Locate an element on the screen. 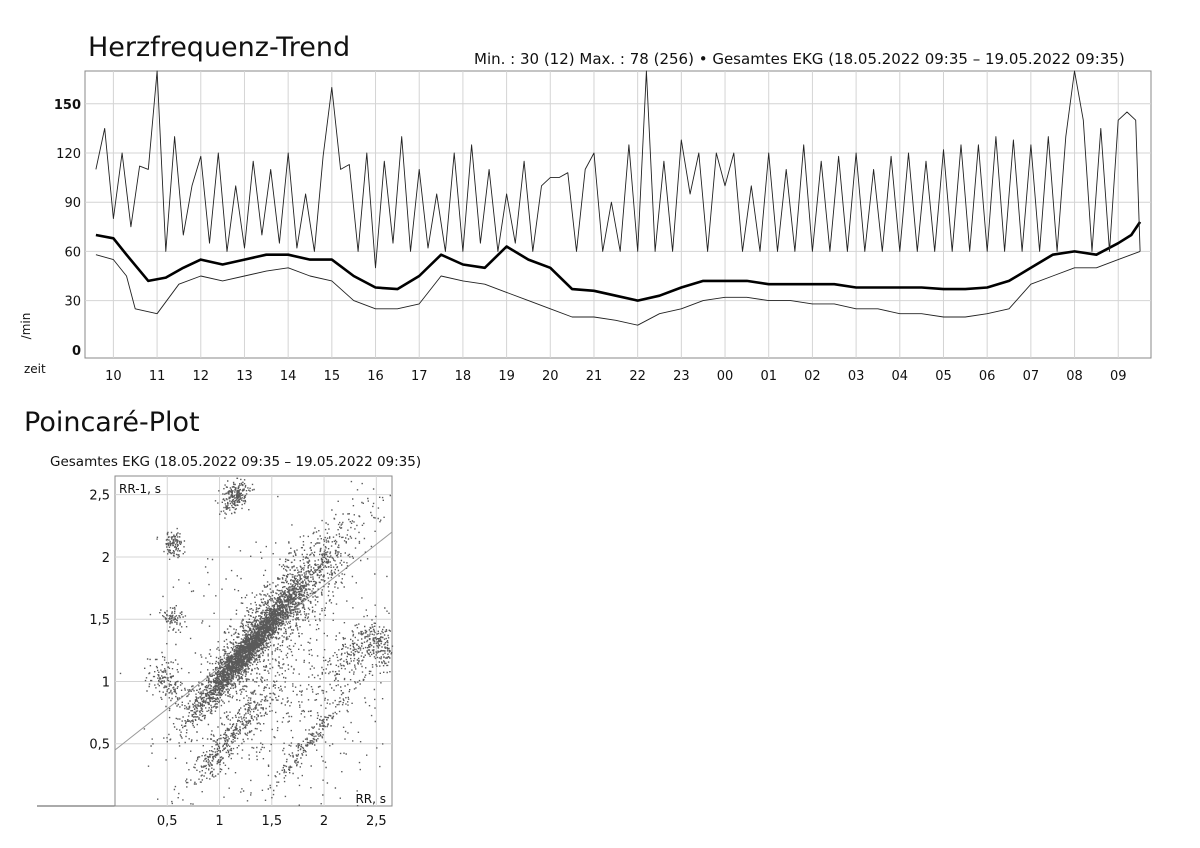 The width and height of the screenshot is (1200, 848). trend-series-min is located at coordinates (618, 288).